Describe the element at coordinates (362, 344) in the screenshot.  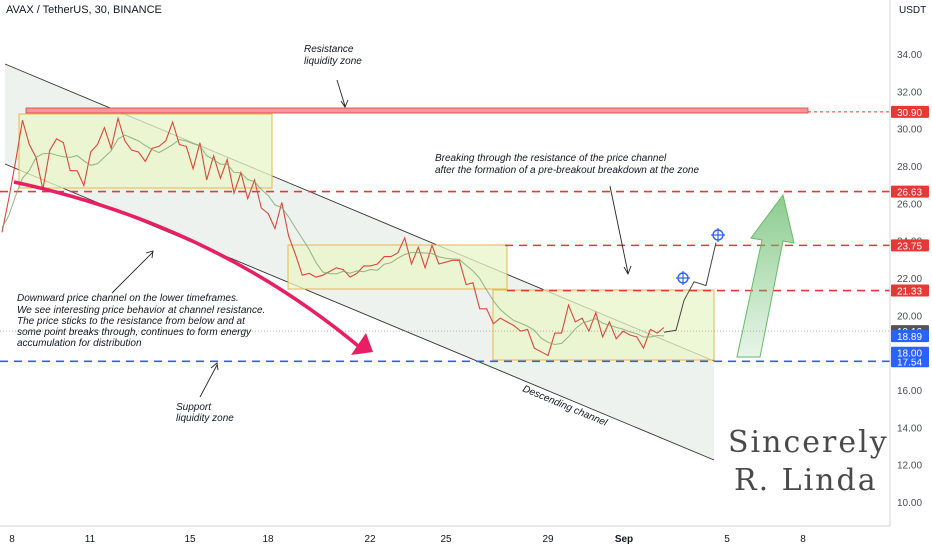
I see `curved-red-arrowhead` at that location.